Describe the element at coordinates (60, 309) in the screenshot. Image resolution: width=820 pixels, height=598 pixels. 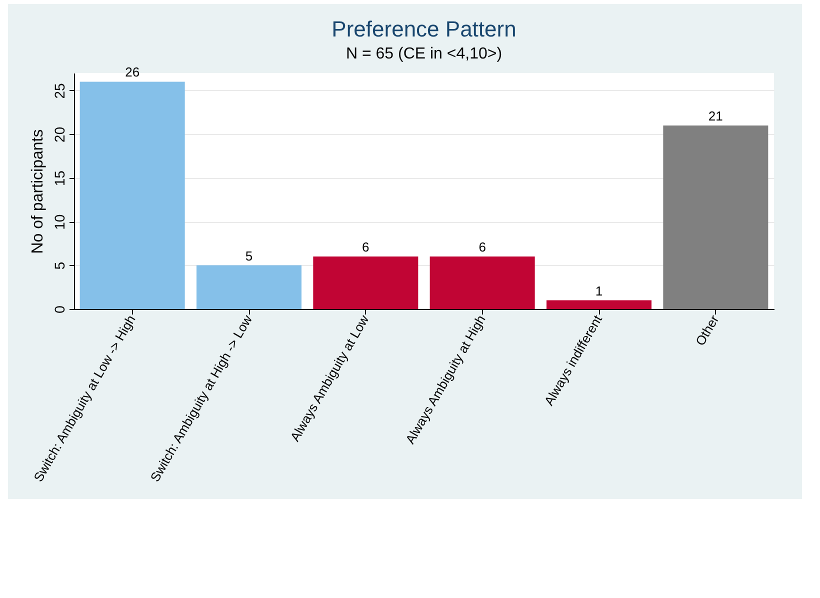
I see `y-tick-label: 0` at that location.